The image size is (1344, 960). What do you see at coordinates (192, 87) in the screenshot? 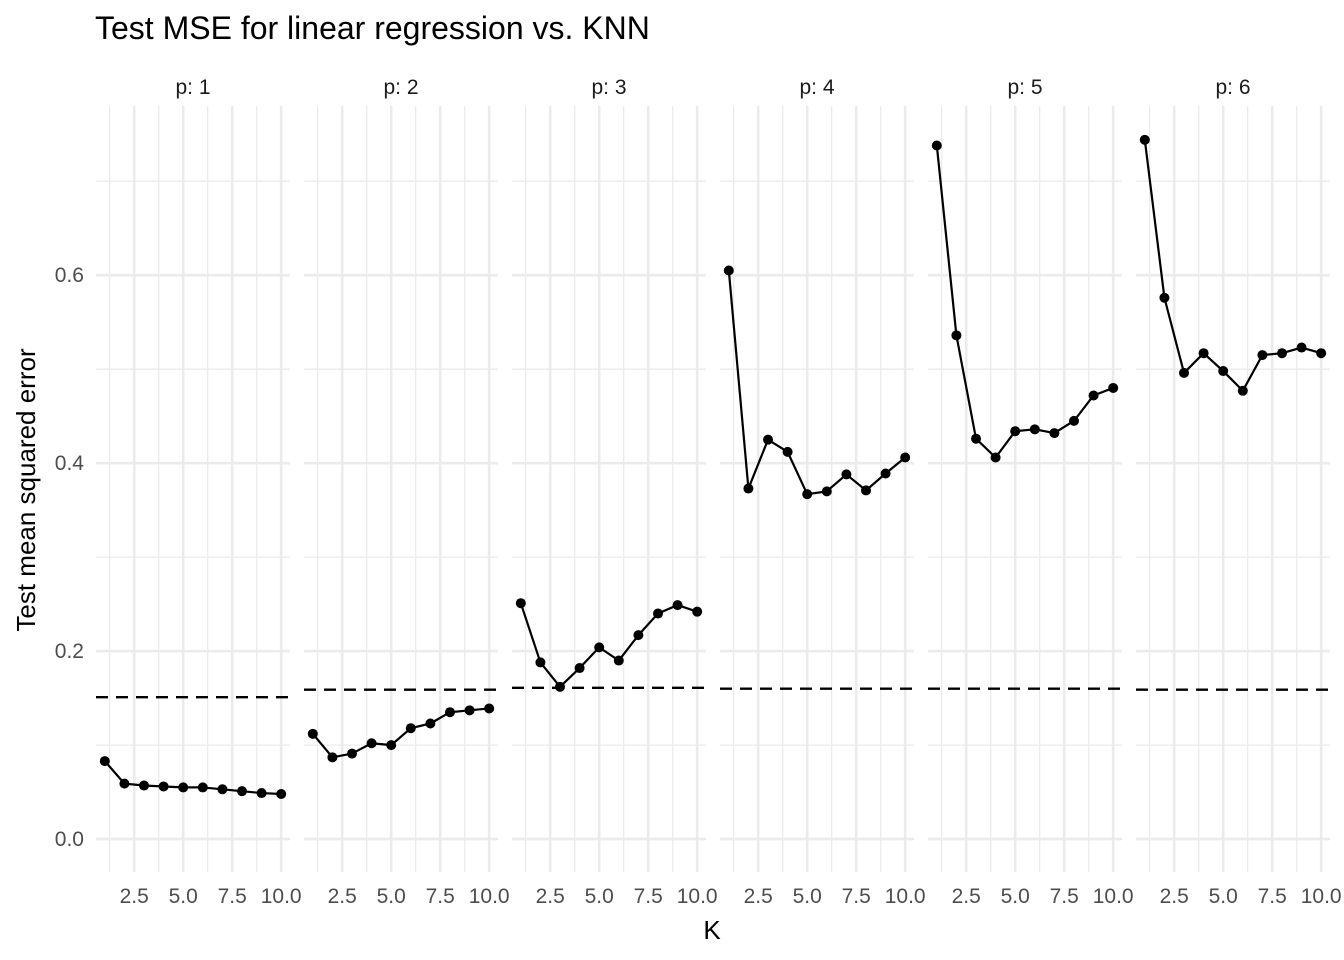
I see `facet-strip-label: p: 1` at bounding box center [192, 87].